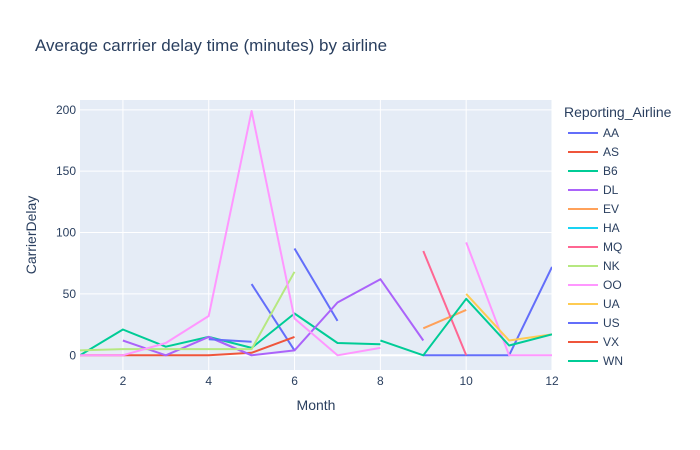 The width and height of the screenshot is (700, 450). Describe the element at coordinates (66, 171) in the screenshot. I see `y-tick-label: 150` at that location.